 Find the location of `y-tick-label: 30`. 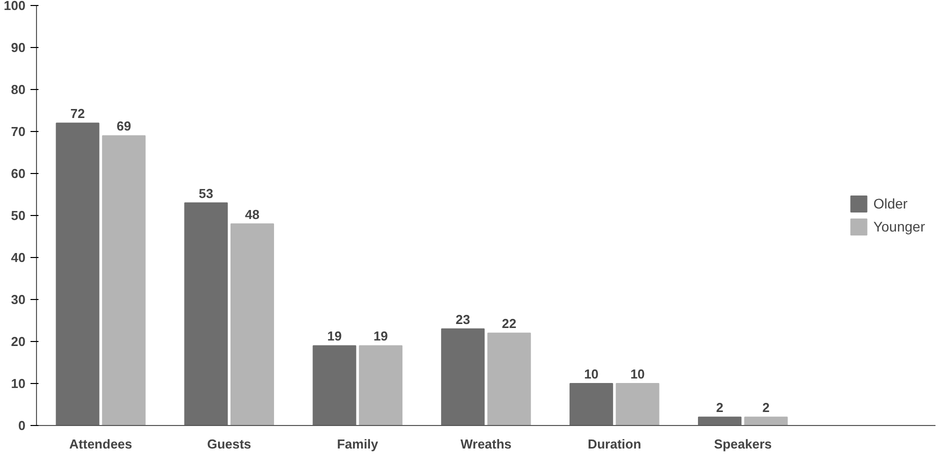

y-tick-label: 30 is located at coordinates (18, 299).